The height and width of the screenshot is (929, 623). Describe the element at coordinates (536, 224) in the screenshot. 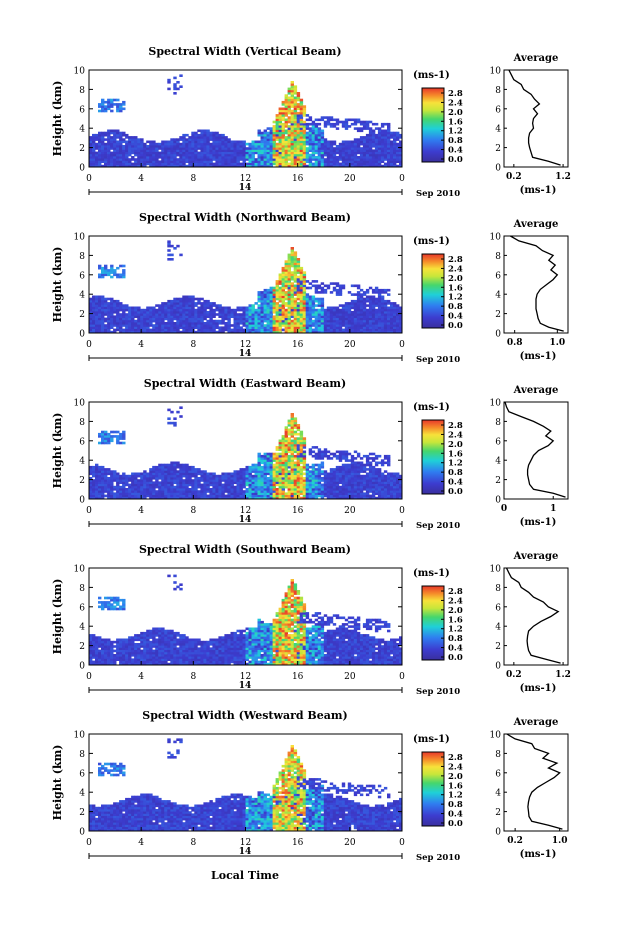

I see `profile-title: Average` at that location.